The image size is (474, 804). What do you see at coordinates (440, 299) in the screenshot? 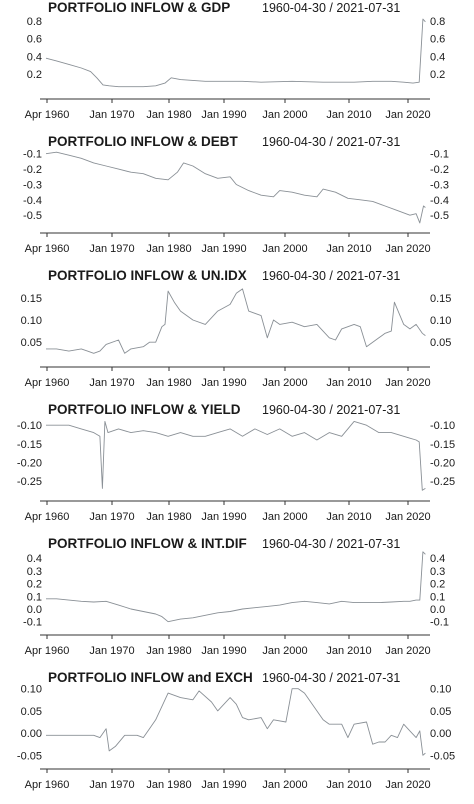
I see `y-tick-label-right: 0.15` at bounding box center [440, 299].